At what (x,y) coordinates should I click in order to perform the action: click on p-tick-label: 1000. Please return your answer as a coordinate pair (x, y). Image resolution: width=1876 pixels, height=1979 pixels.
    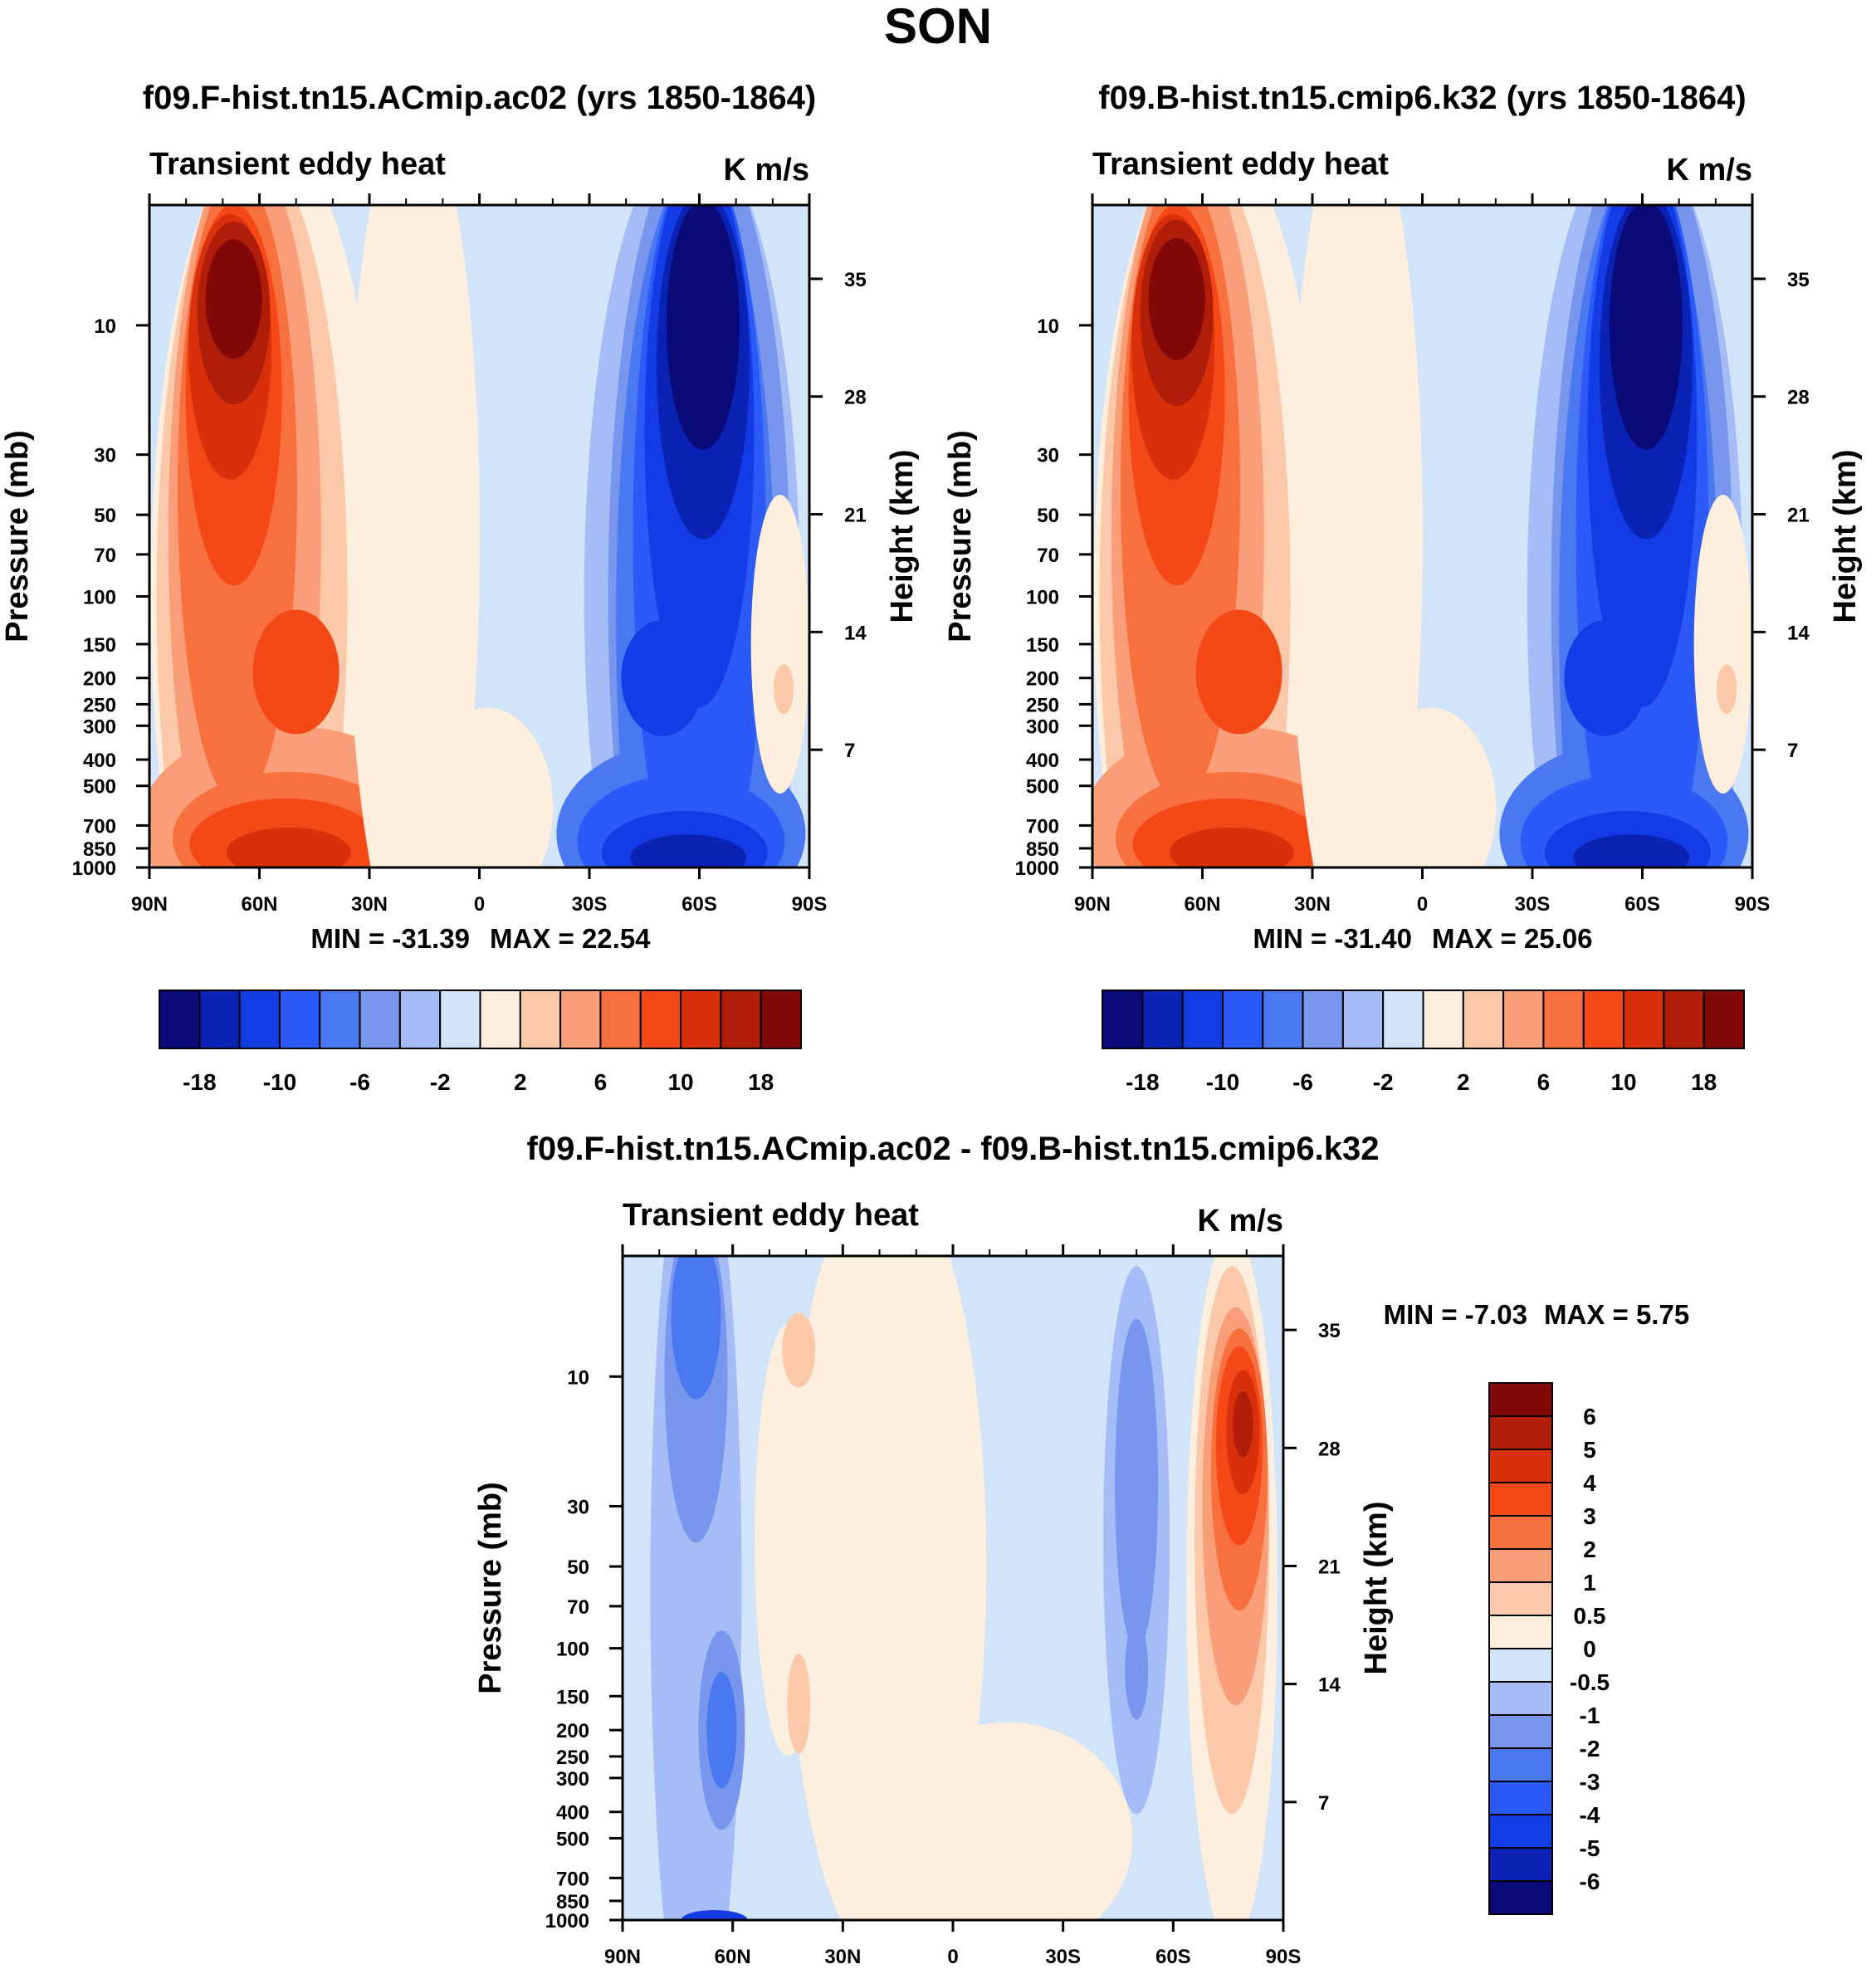
    Looking at the image, I should click on (567, 1921).